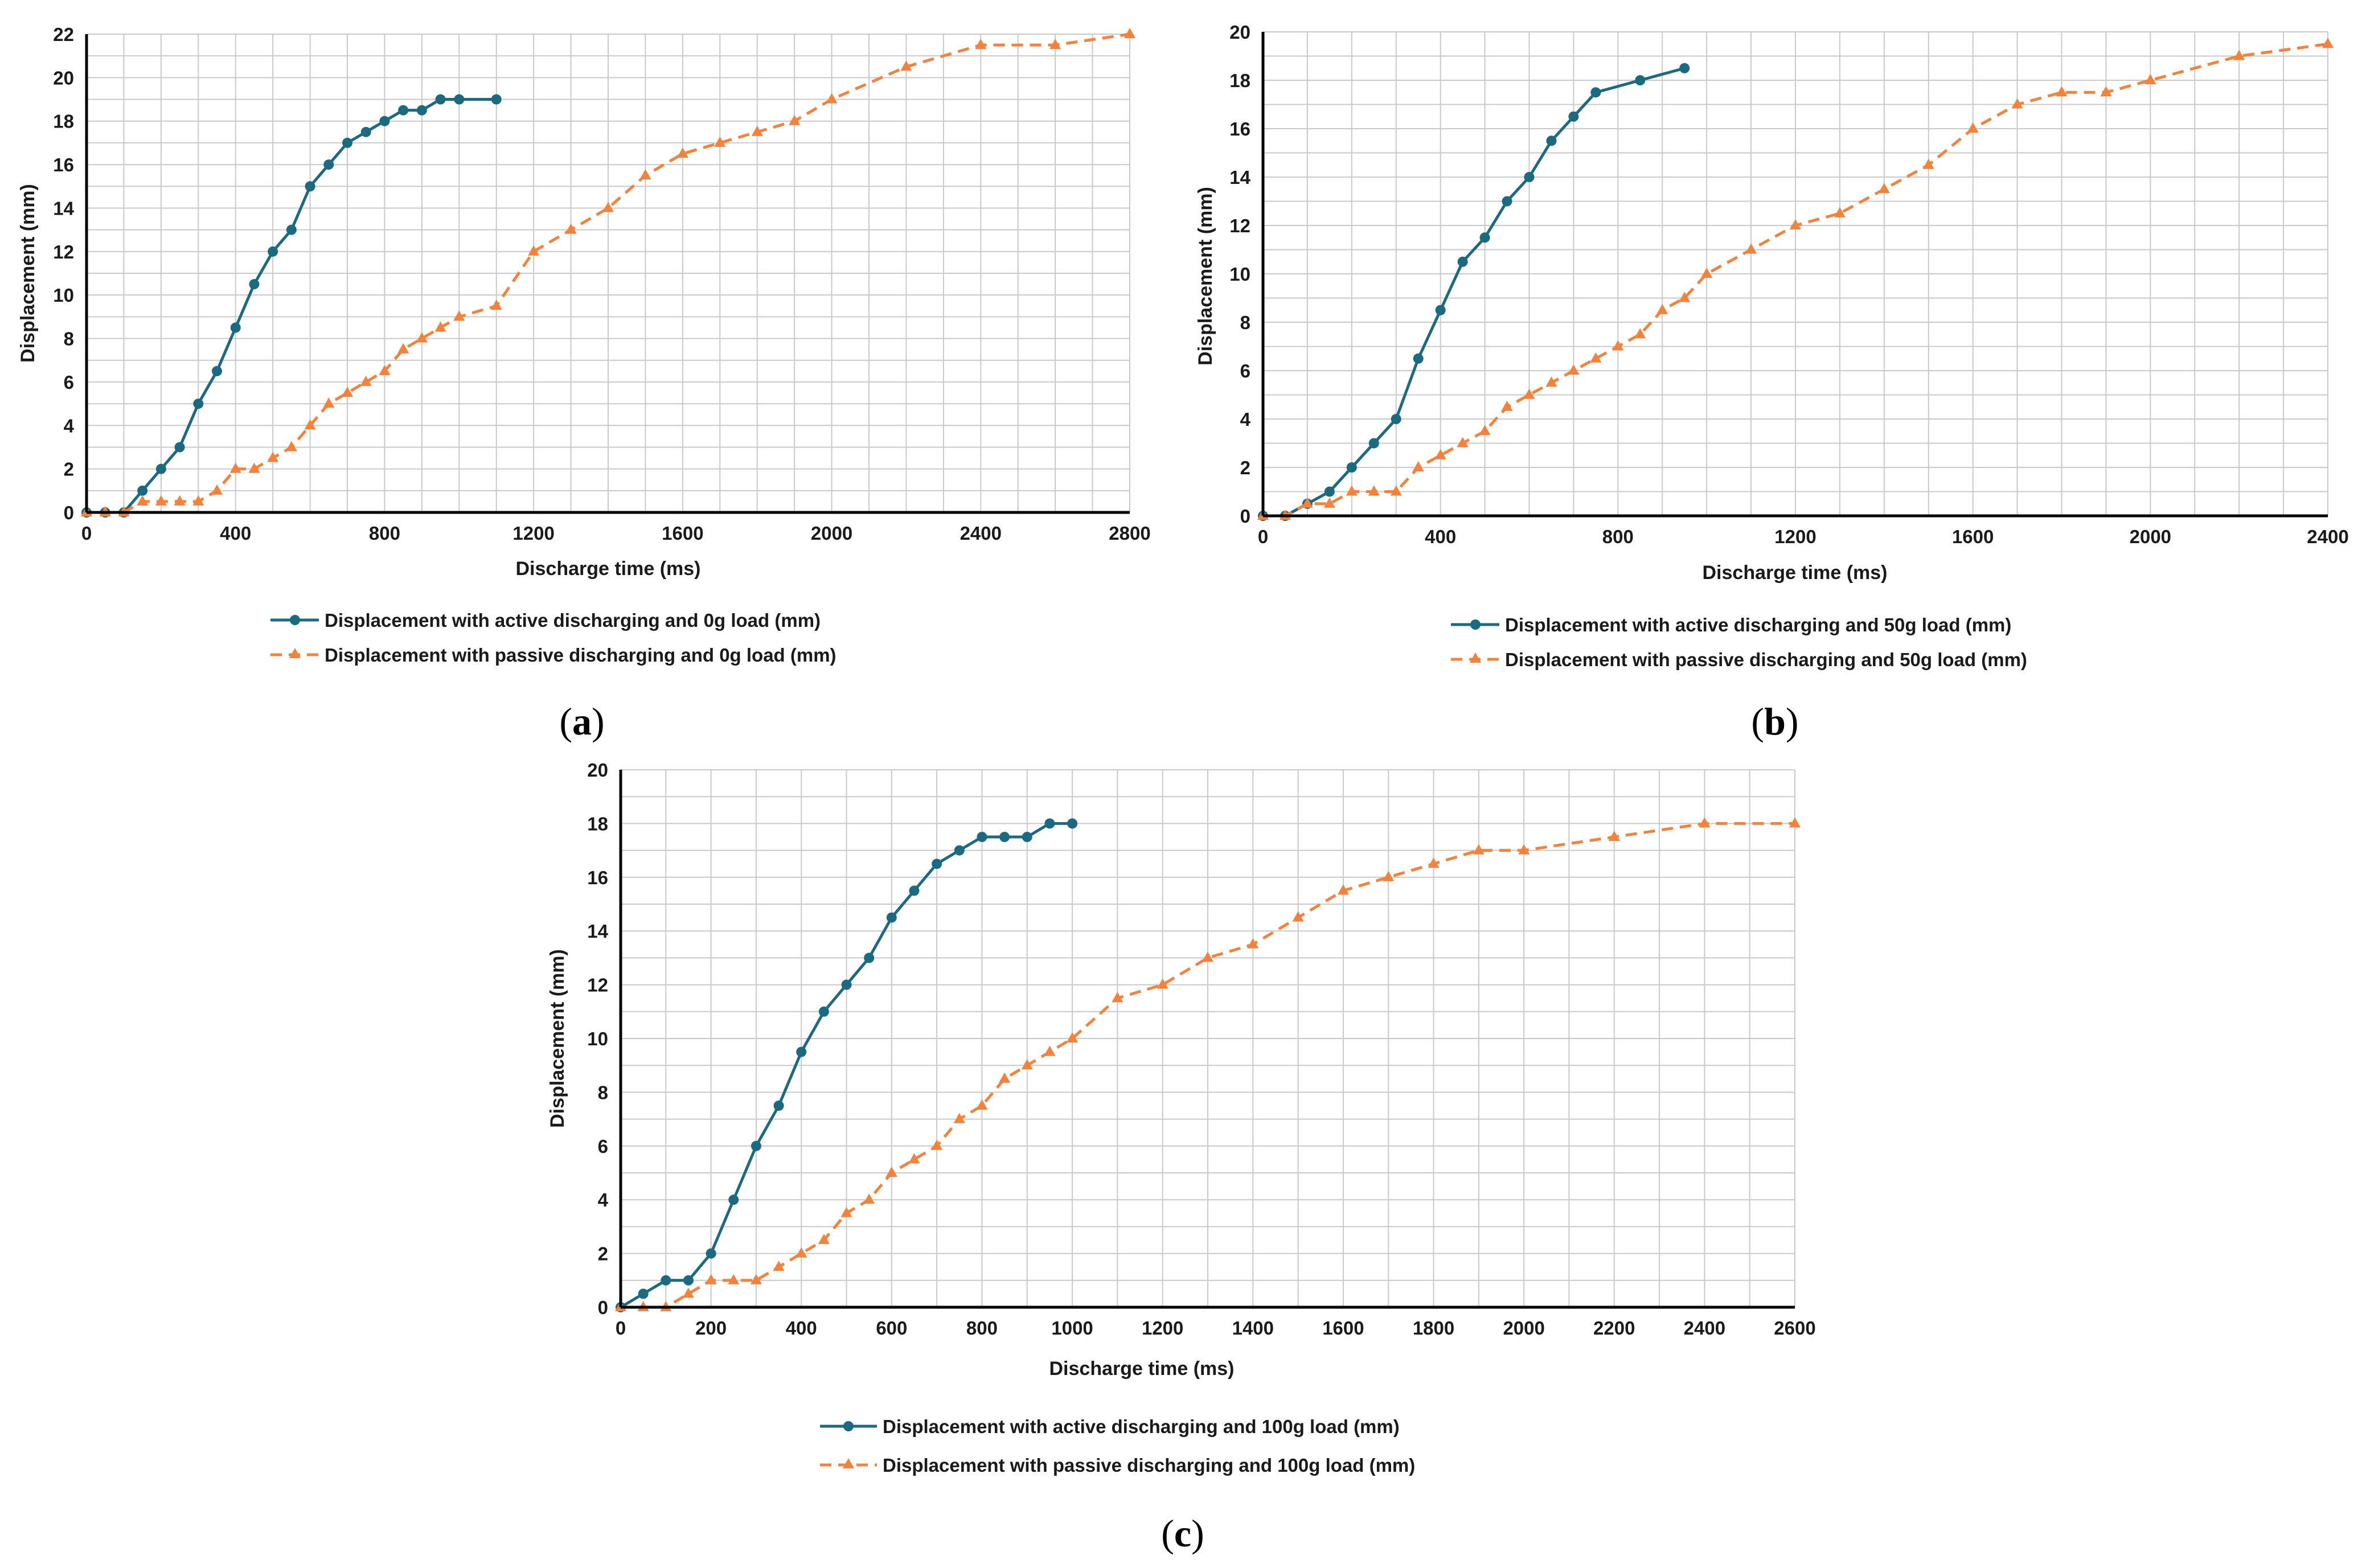 The image size is (2366, 1568). I want to click on chart-a-y-tick-label: 6, so click(69, 382).